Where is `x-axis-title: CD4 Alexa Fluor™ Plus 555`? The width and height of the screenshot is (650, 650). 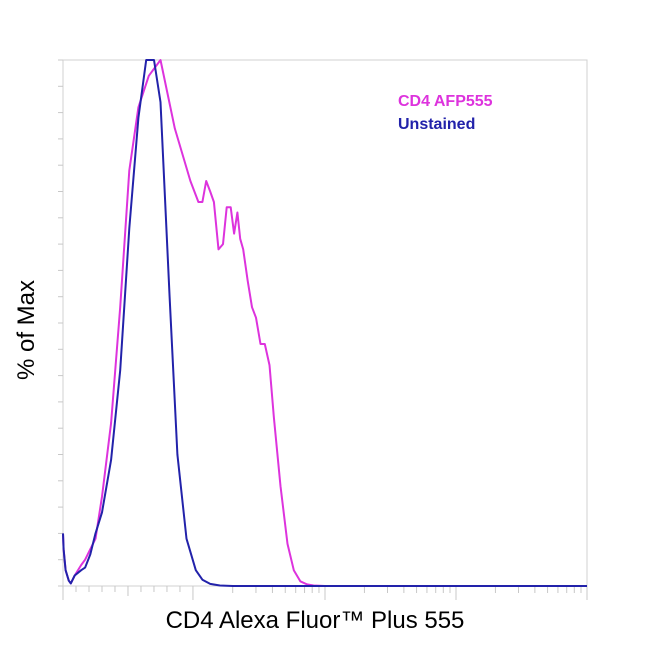
x-axis-title: CD4 Alexa Fluor™ Plus 555 is located at coordinates (315, 620).